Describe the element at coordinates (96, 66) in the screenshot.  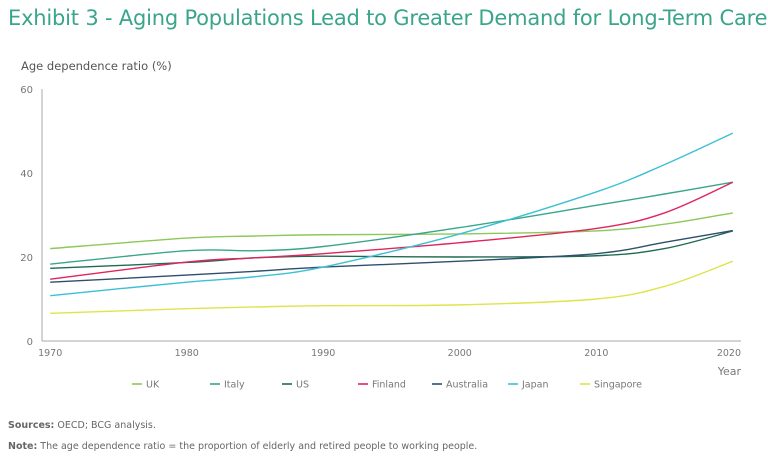
I see `y-axis-label: Age dependence ratio (%)` at that location.